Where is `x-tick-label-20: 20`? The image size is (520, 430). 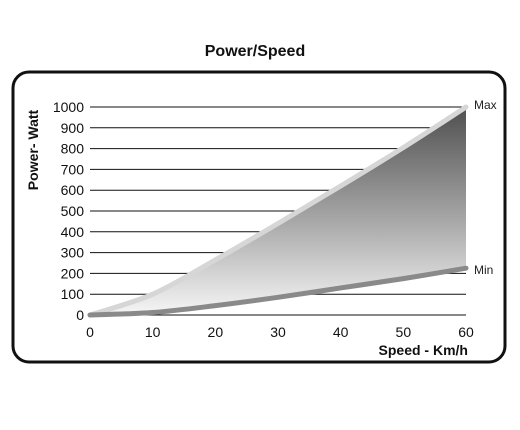
x-tick-label-20: 20 is located at coordinates (216, 332).